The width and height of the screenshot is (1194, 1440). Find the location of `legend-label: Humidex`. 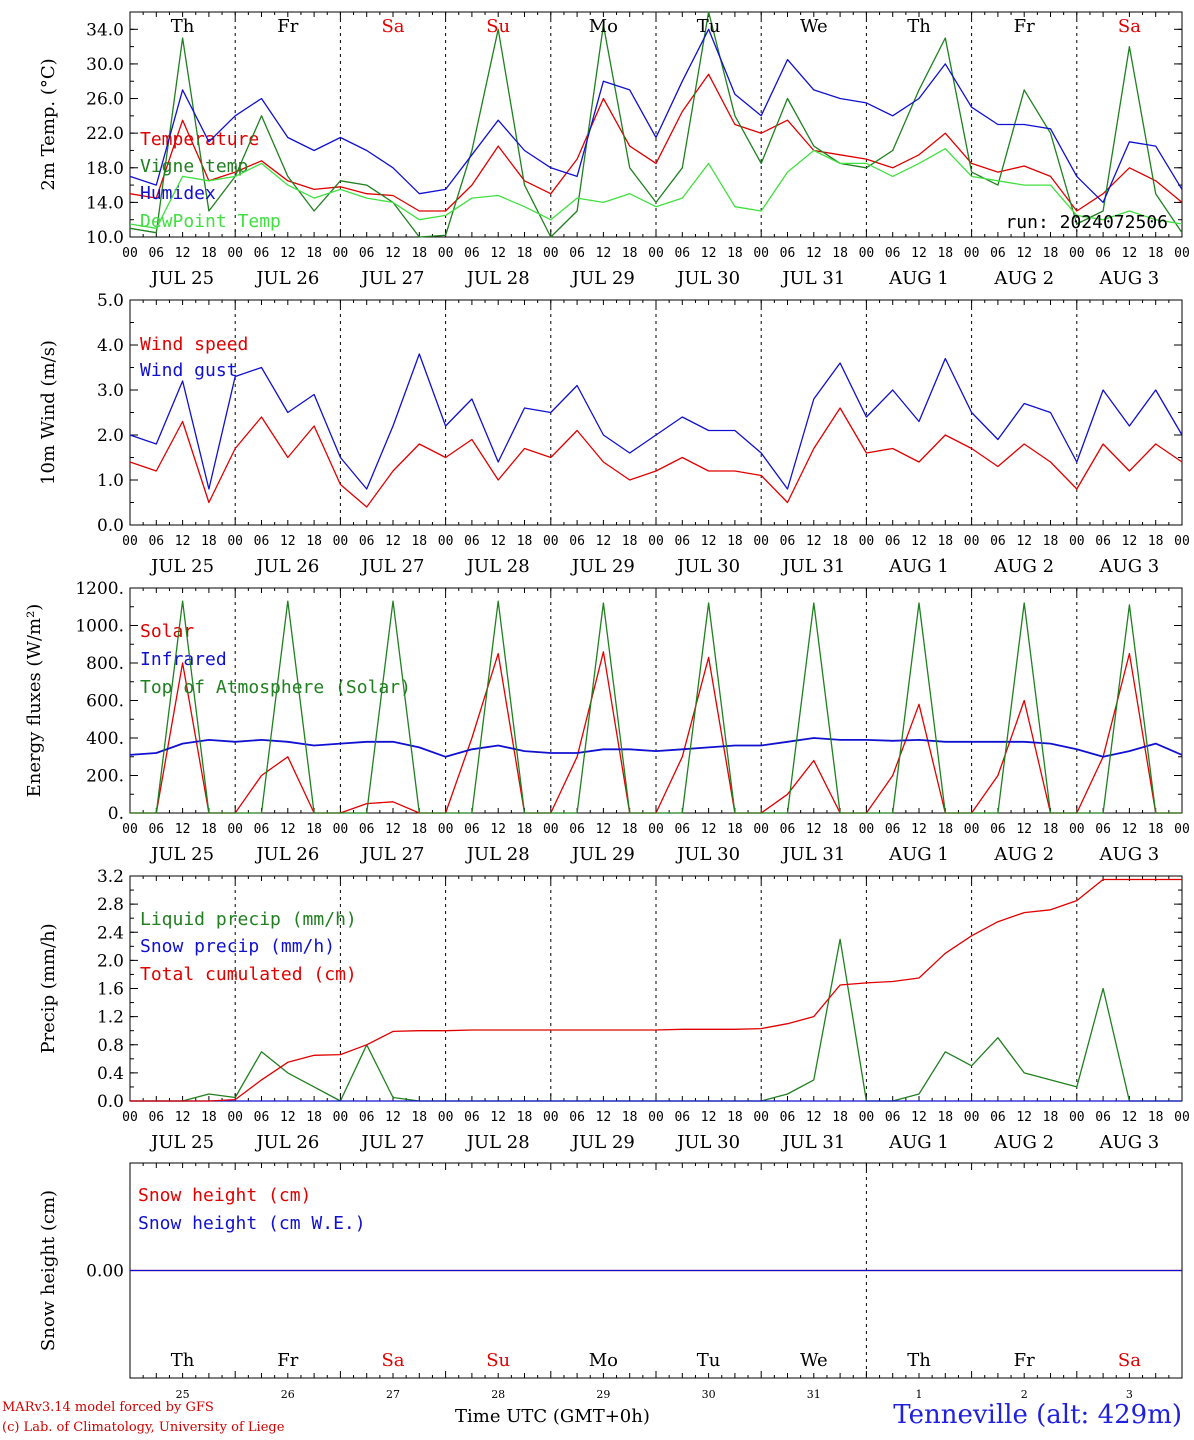

legend-label: Humidex is located at coordinates (178, 193).